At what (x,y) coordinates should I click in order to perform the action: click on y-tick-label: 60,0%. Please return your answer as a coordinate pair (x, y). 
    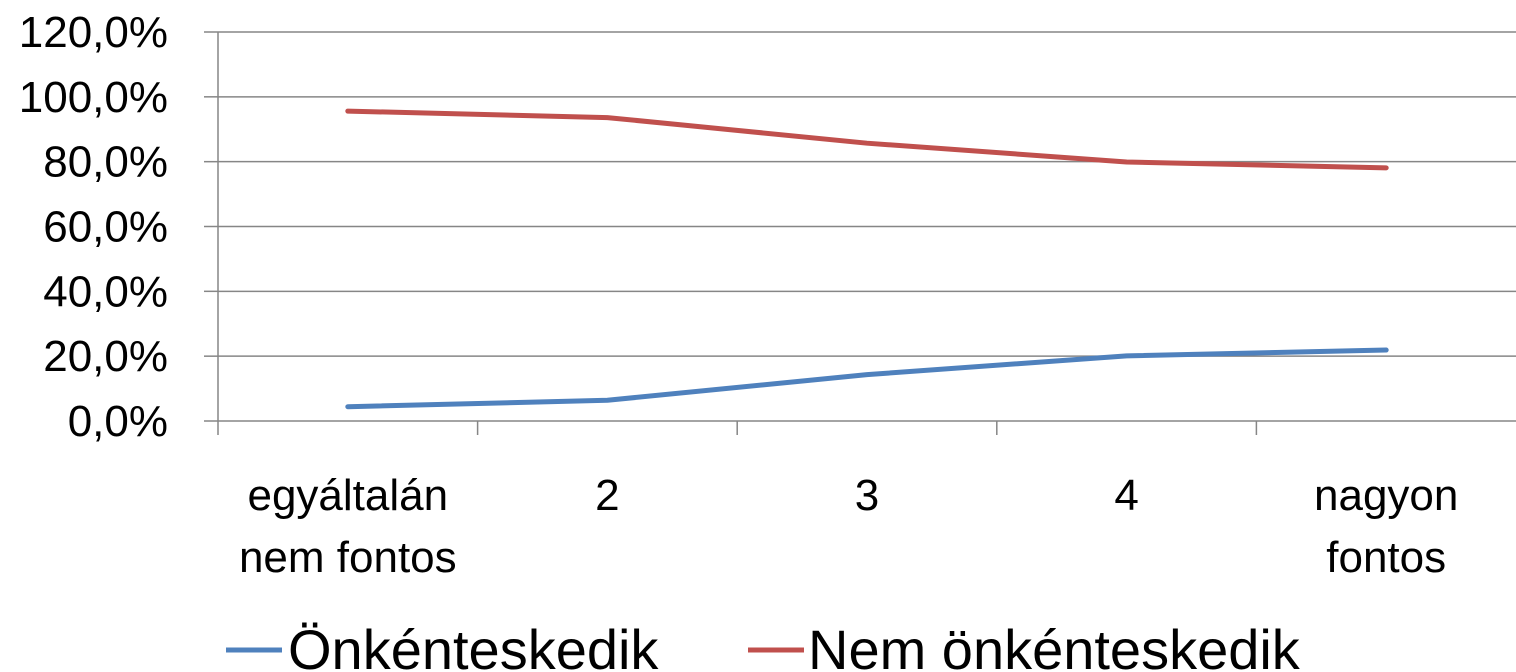
    Looking at the image, I should click on (105, 227).